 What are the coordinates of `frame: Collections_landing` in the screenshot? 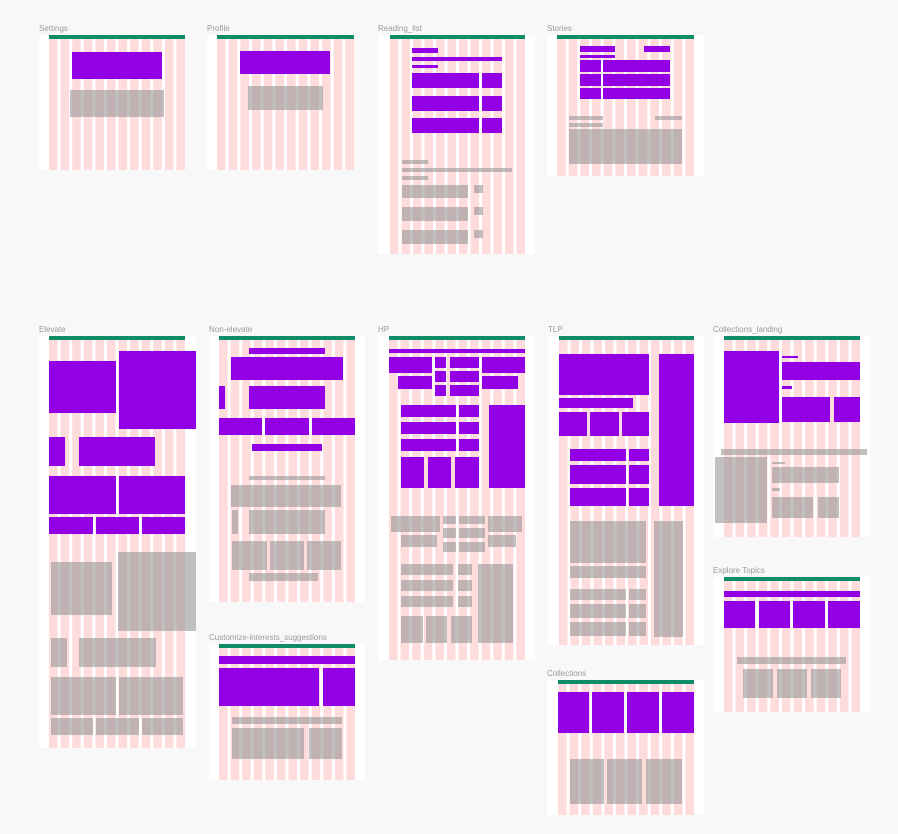 It's located at (791, 431).